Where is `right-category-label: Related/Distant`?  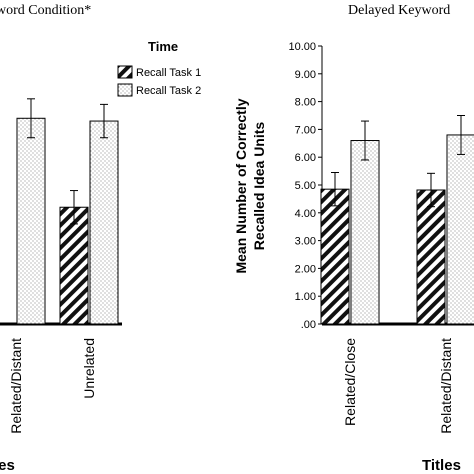
right-category-label: Related/Distant is located at coordinates (446, 386).